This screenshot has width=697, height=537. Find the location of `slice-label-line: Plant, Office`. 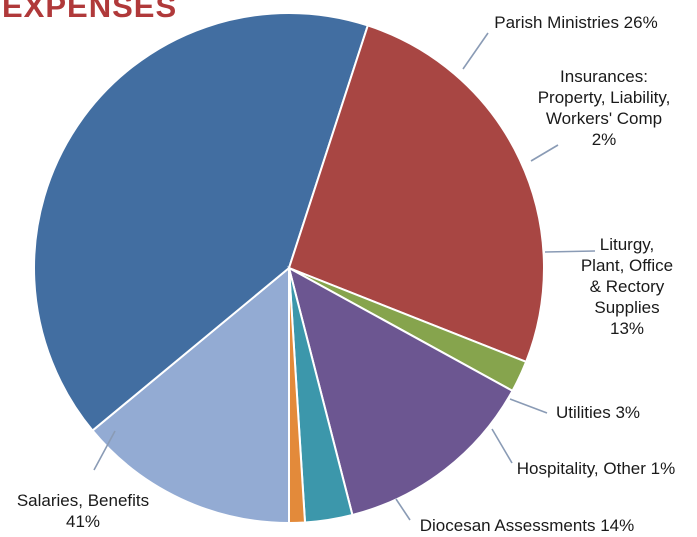

slice-label-line: Plant, Office is located at coordinates (627, 265).